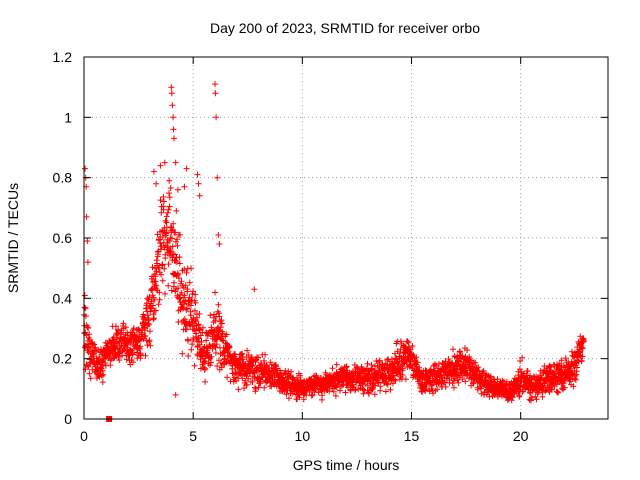  Describe the element at coordinates (63, 298) in the screenshot. I see `y-tick-label: 0.4` at that location.